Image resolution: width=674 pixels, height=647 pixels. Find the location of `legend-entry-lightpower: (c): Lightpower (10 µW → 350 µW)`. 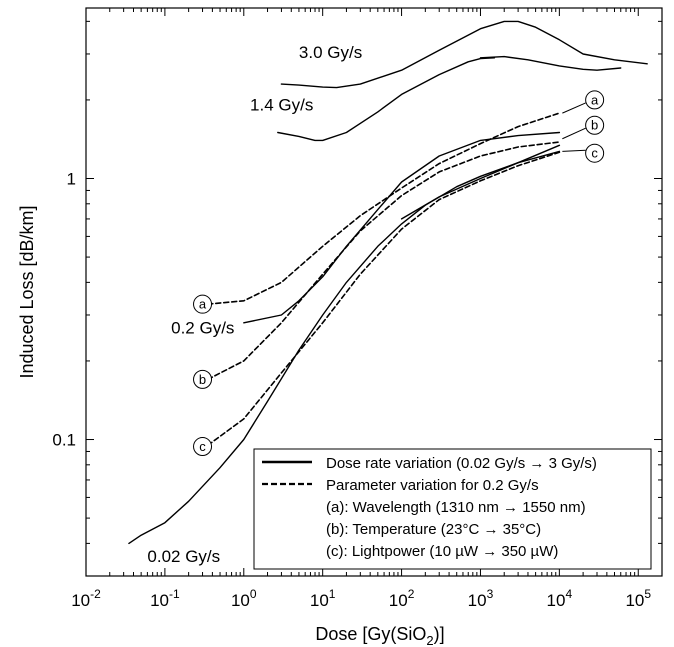

legend-entry-lightpower: (c): Lightpower (10 µW → 350 µW) is located at coordinates (442, 551).